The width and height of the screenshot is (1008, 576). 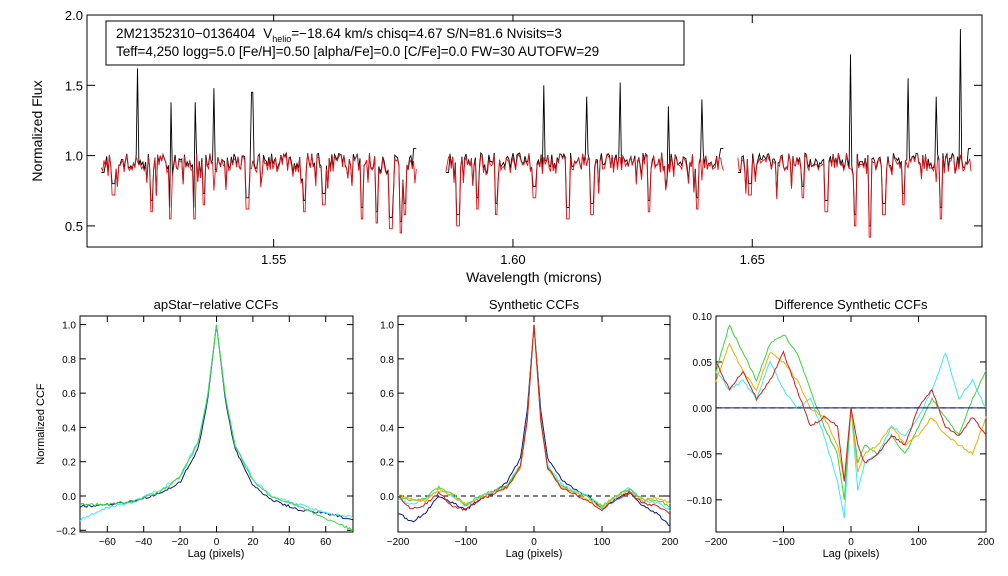 I want to click on apstar-ticks: −60 −40 −20 0 20 40 60 −0.2 0.0 0.2 0.4 0.6 0.8 1.0, so click(x=204, y=432).